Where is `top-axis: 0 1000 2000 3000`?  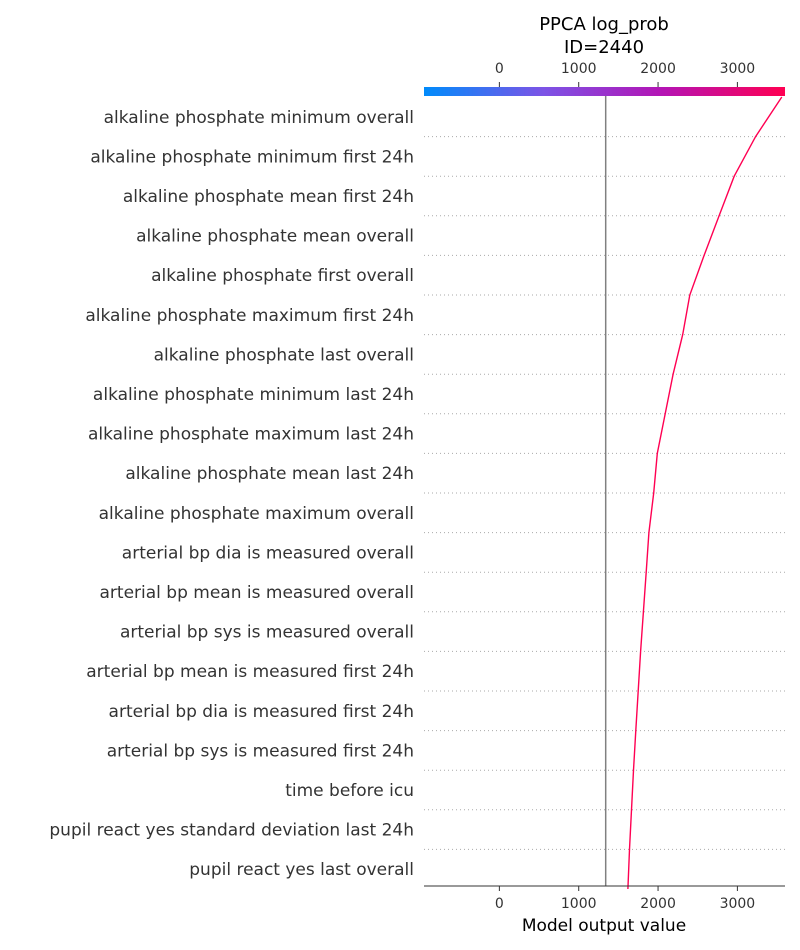 top-axis: 0 1000 2000 3000 is located at coordinates (625, 74).